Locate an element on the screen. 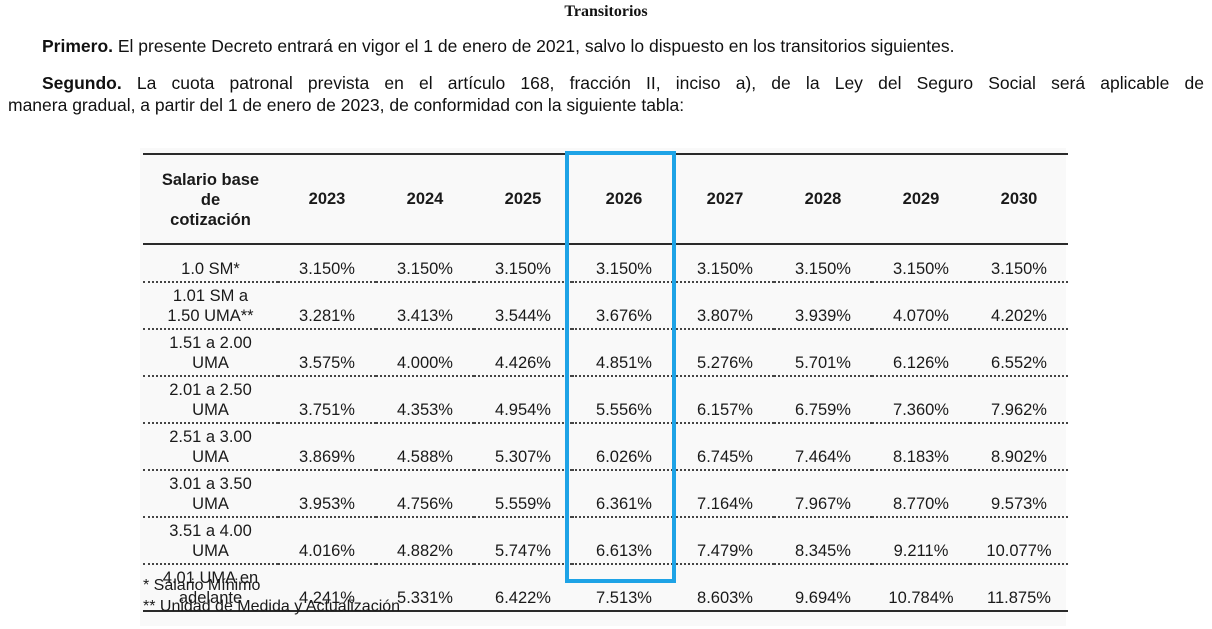 The image size is (1212, 629). row-label: 2.01 a 2.50 UMA is located at coordinates (210, 400).